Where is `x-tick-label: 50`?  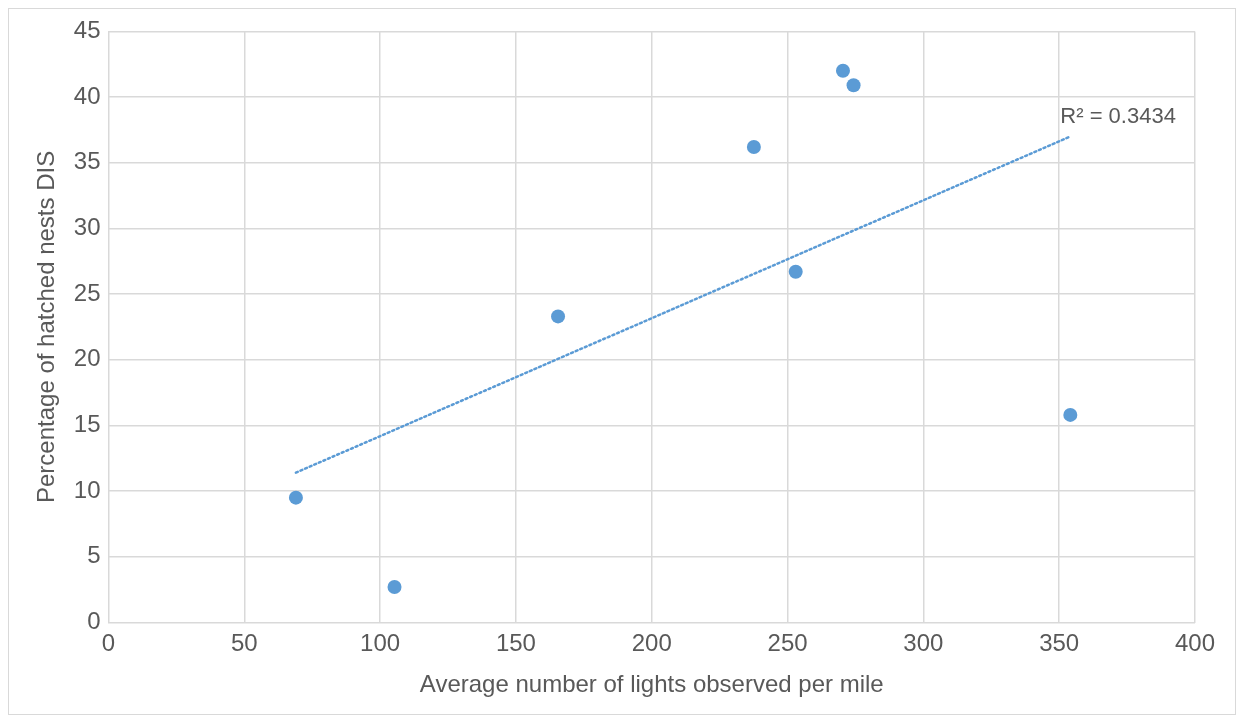
x-tick-label: 50 is located at coordinates (244, 643).